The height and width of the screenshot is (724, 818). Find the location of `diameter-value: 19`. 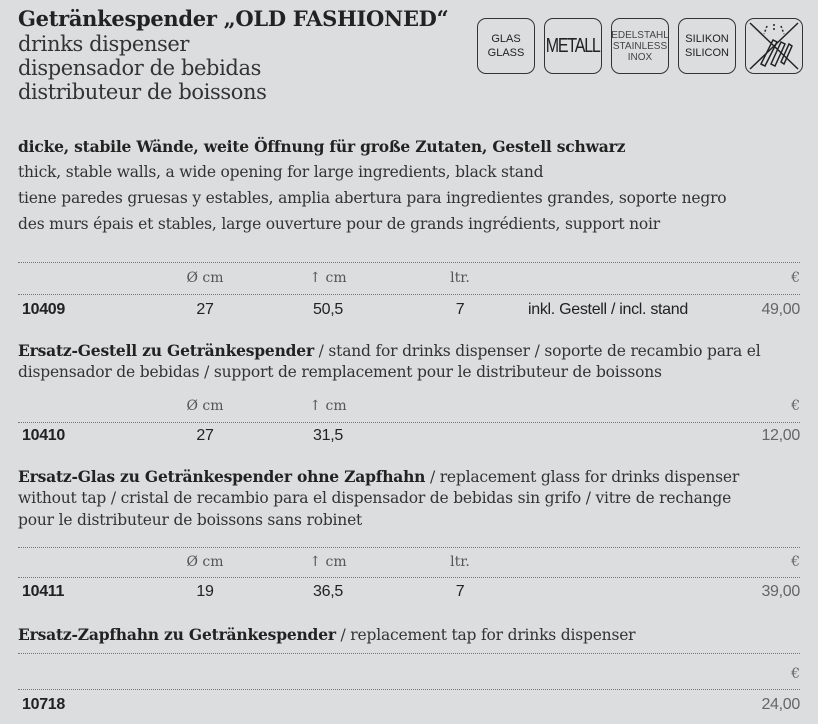

diameter-value: 19 is located at coordinates (205, 591).